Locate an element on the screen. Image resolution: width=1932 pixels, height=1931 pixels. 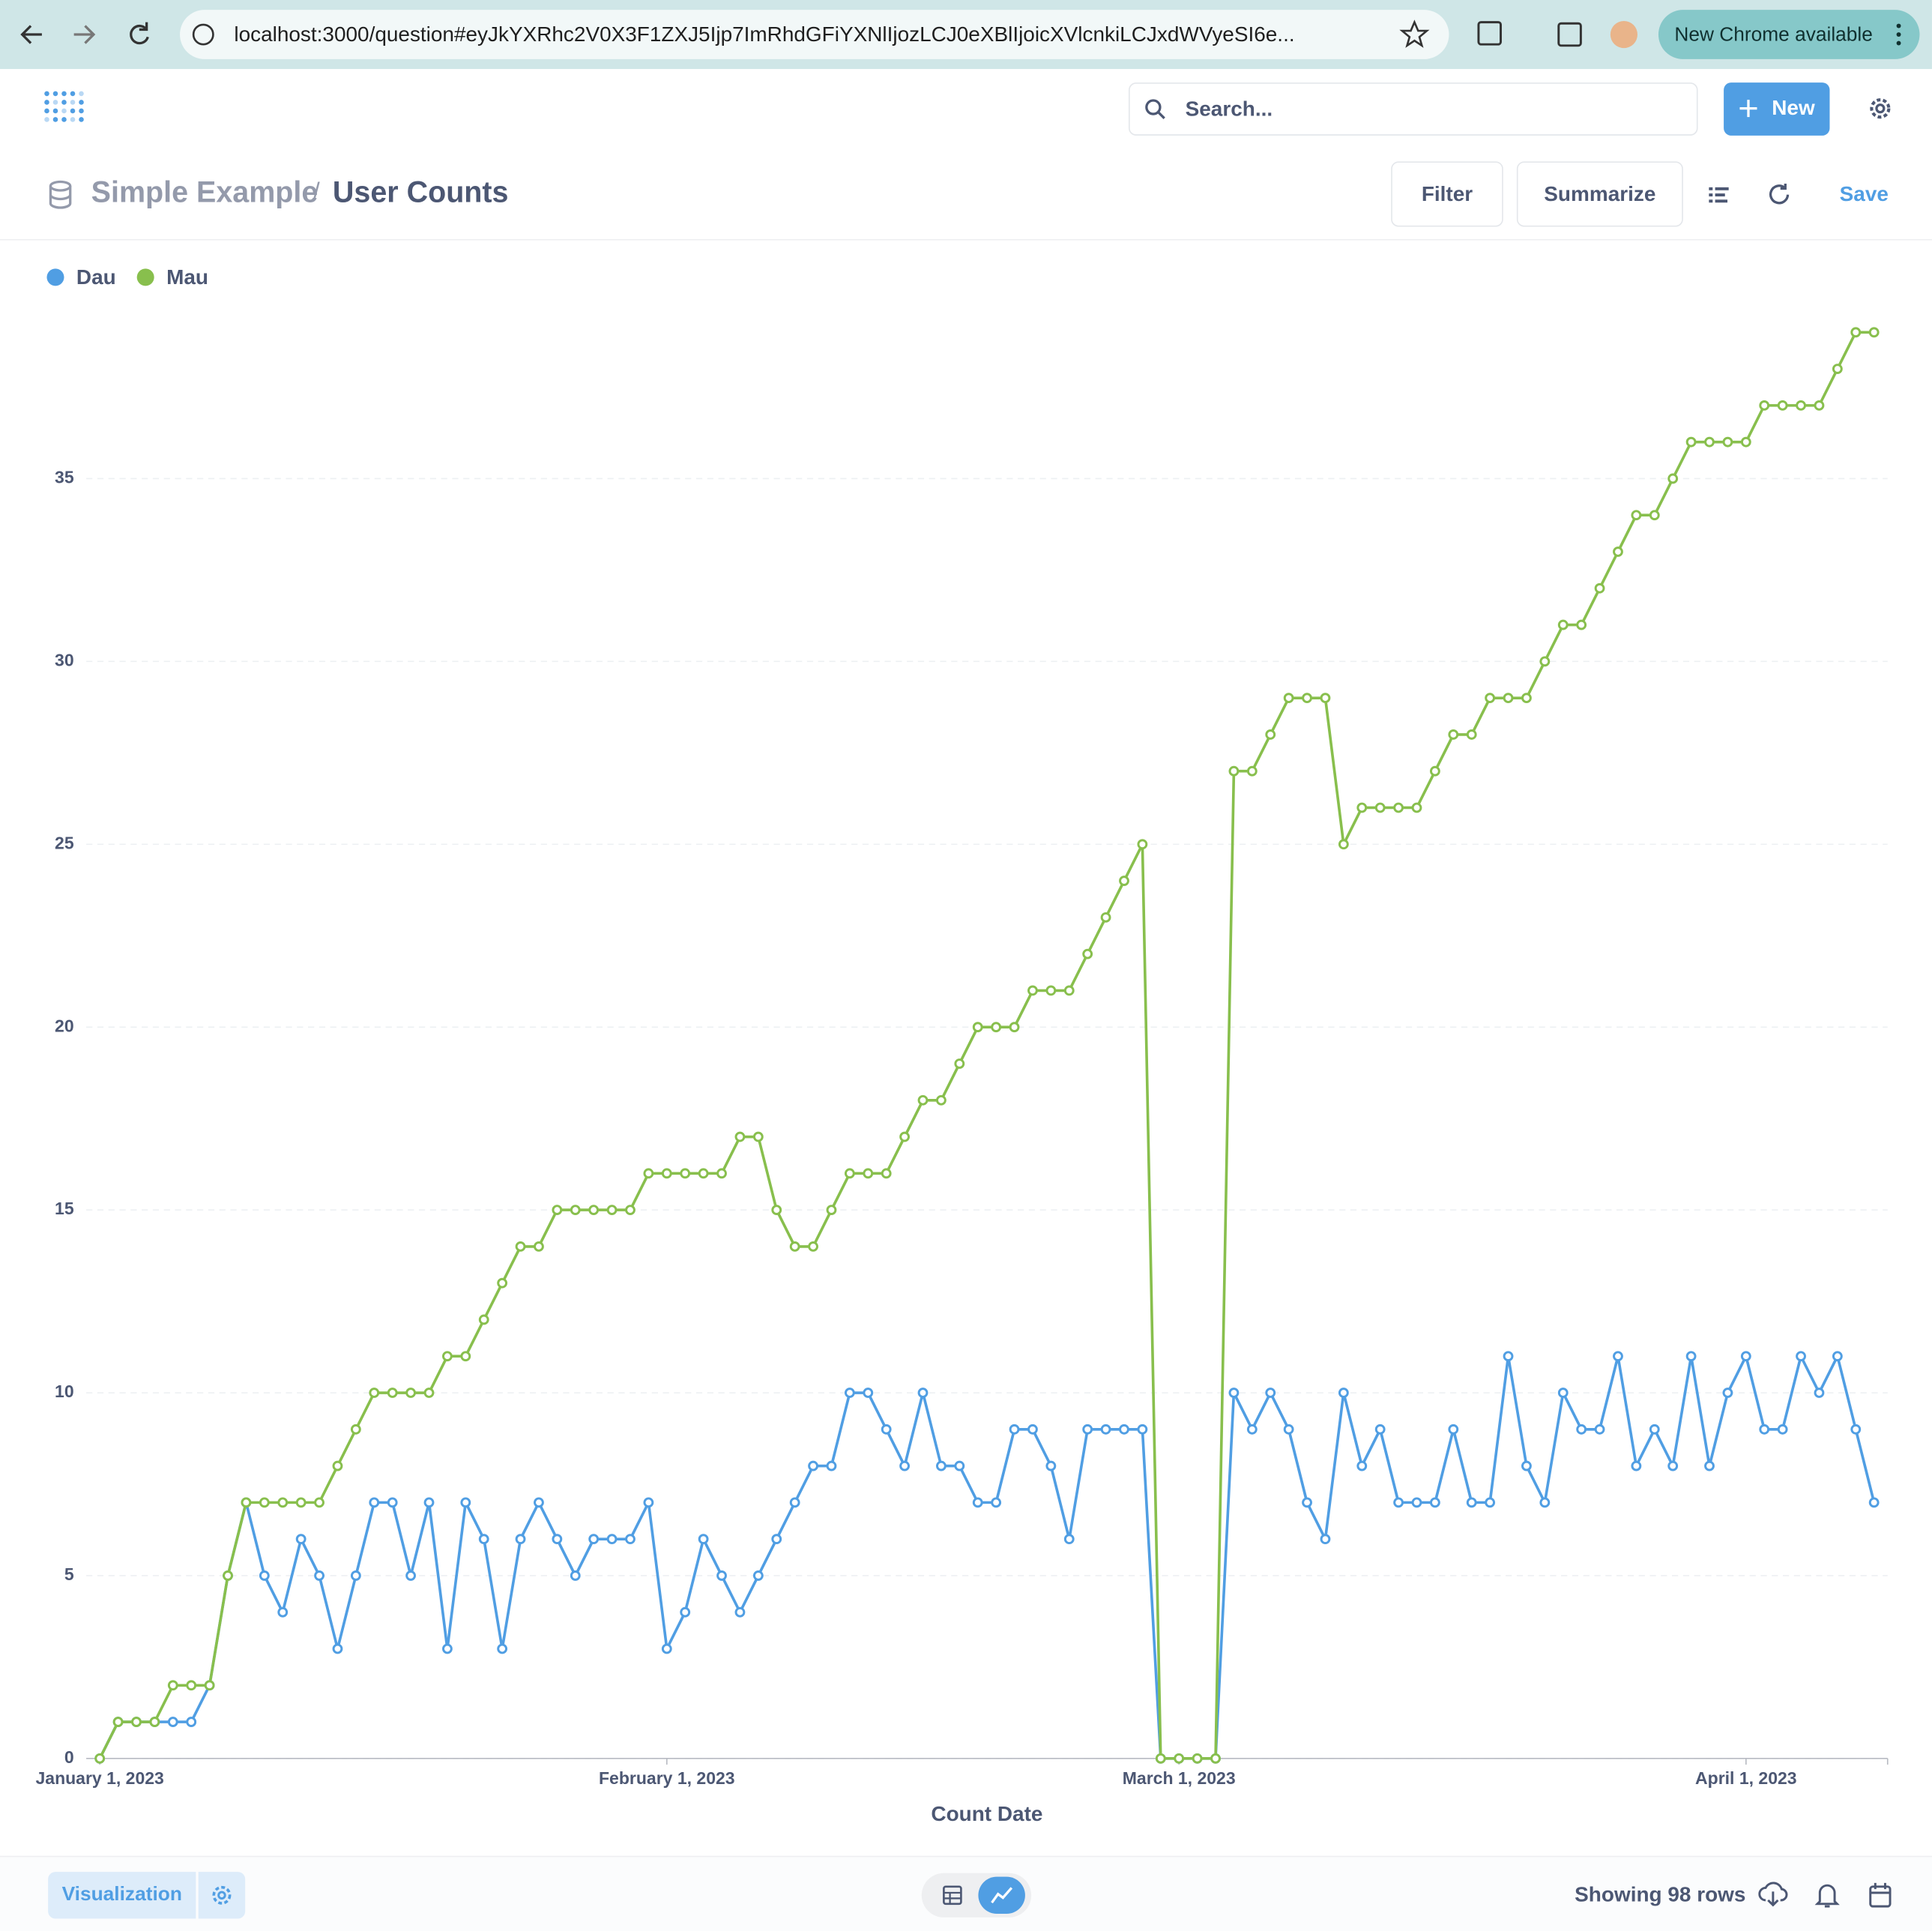
visualization-button: Visualization is located at coordinates (122, 1896).